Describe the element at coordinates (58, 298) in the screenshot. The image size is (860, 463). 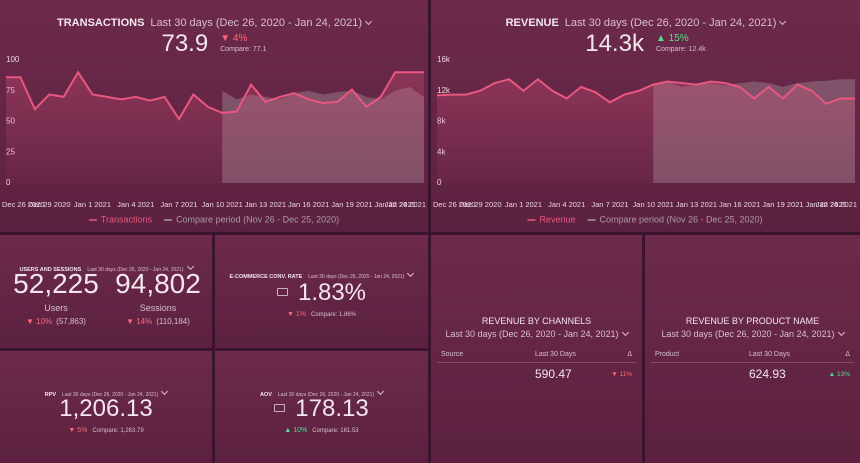
I see `metric: 52,225 Users ▼ 10% (57,863)` at that location.